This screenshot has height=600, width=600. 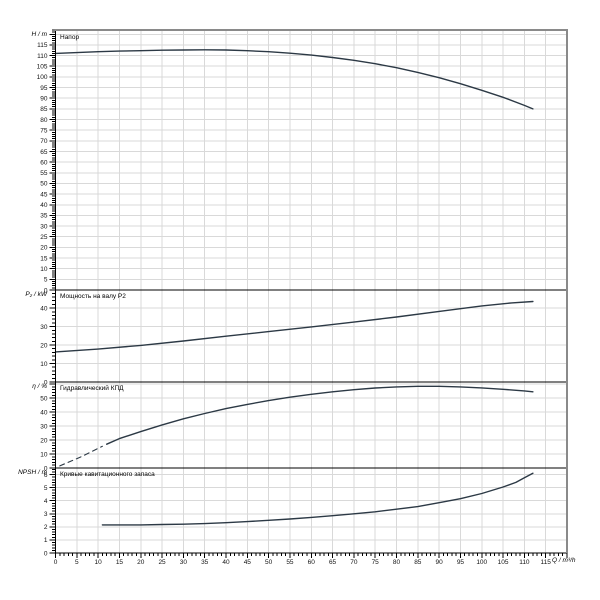 What do you see at coordinates (70, 37) in the screenshot?
I see `head-panel-header: Напор` at bounding box center [70, 37].